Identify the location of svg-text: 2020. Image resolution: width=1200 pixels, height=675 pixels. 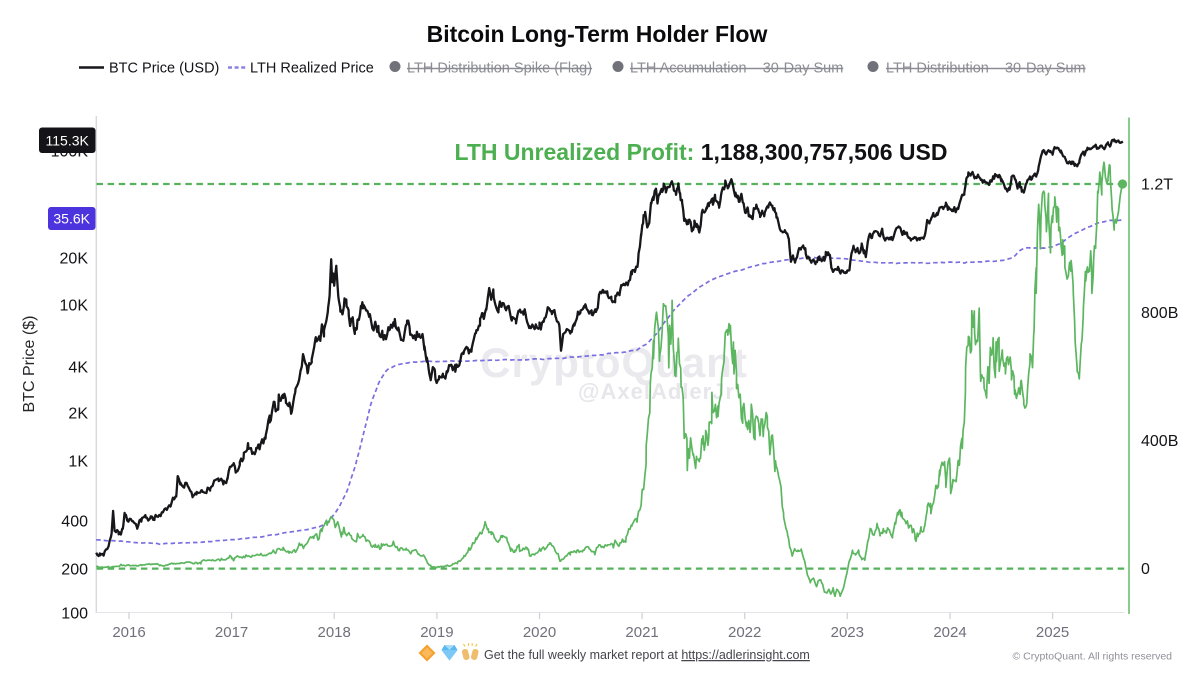
(539, 632).